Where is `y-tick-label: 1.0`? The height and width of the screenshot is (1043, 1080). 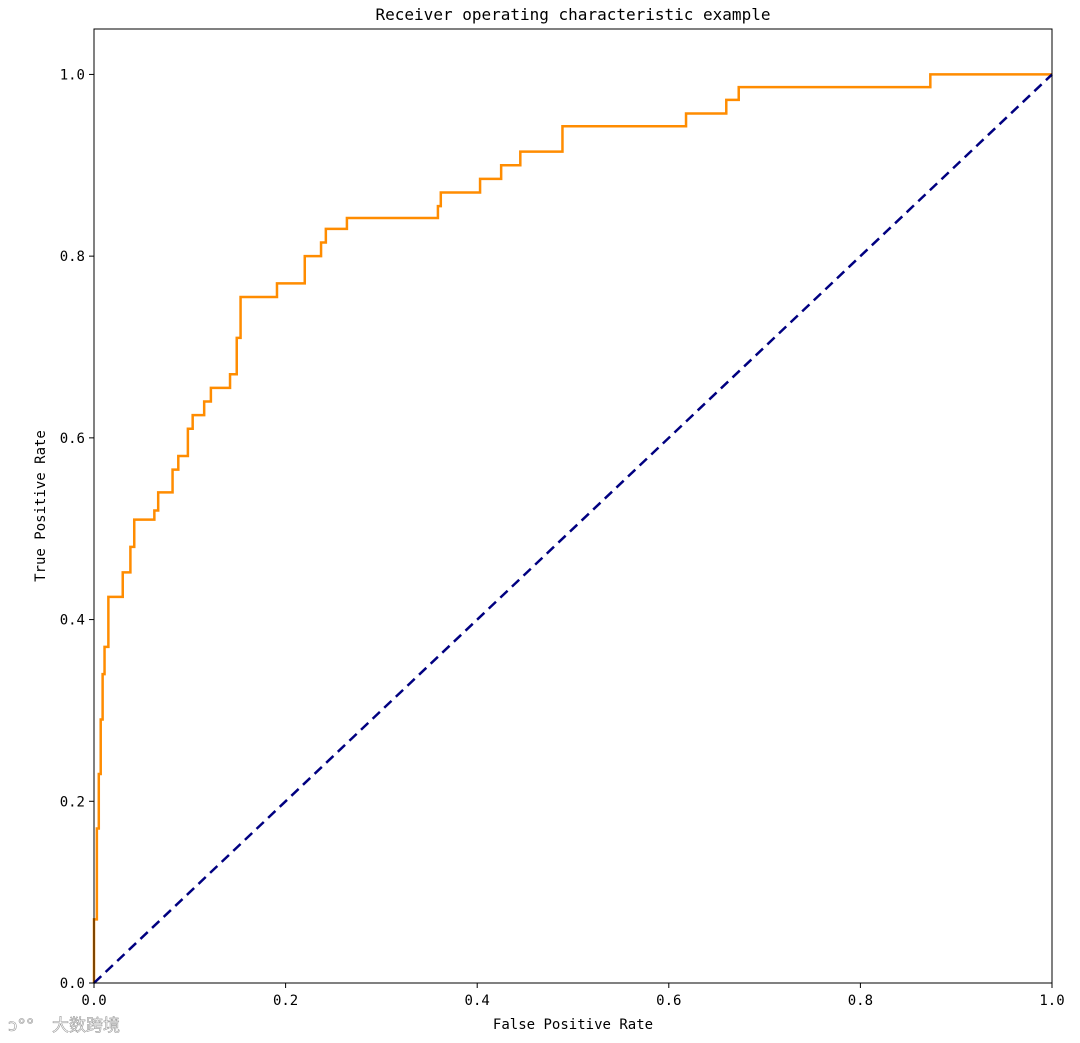
y-tick-label: 1.0 is located at coordinates (72, 75).